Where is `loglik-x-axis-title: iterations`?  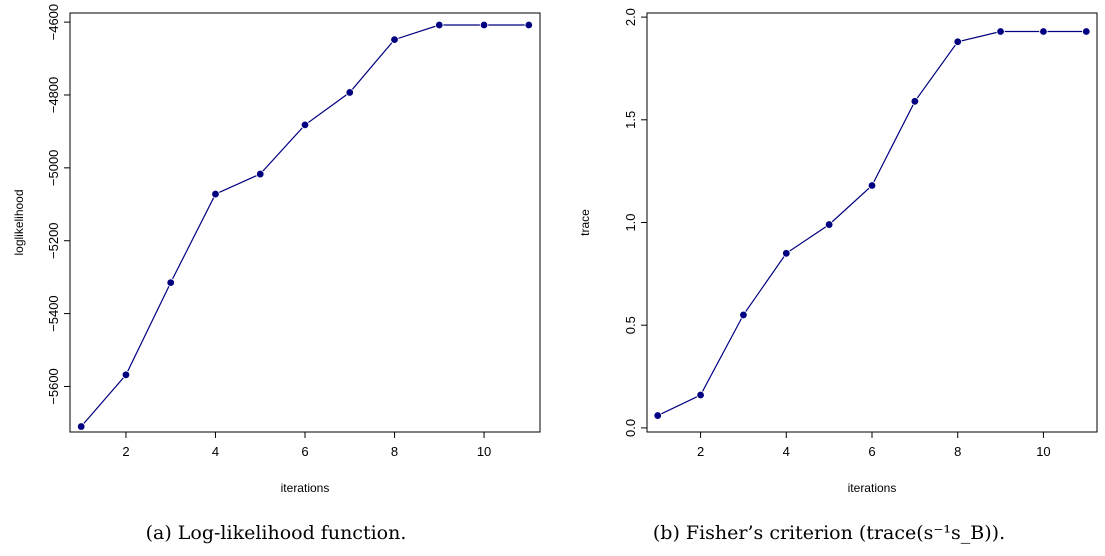 loglik-x-axis-title: iterations is located at coordinates (305, 488).